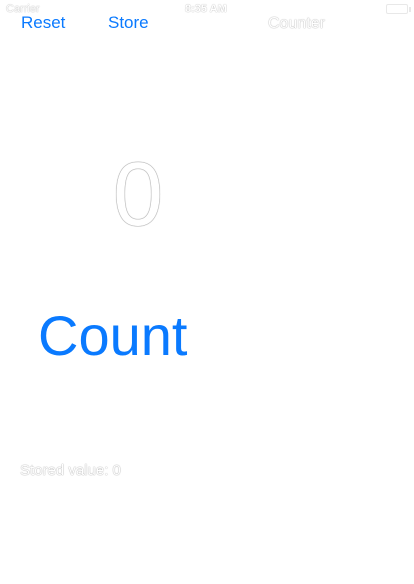  I want to click on reset-button: Reset, so click(43, 22).